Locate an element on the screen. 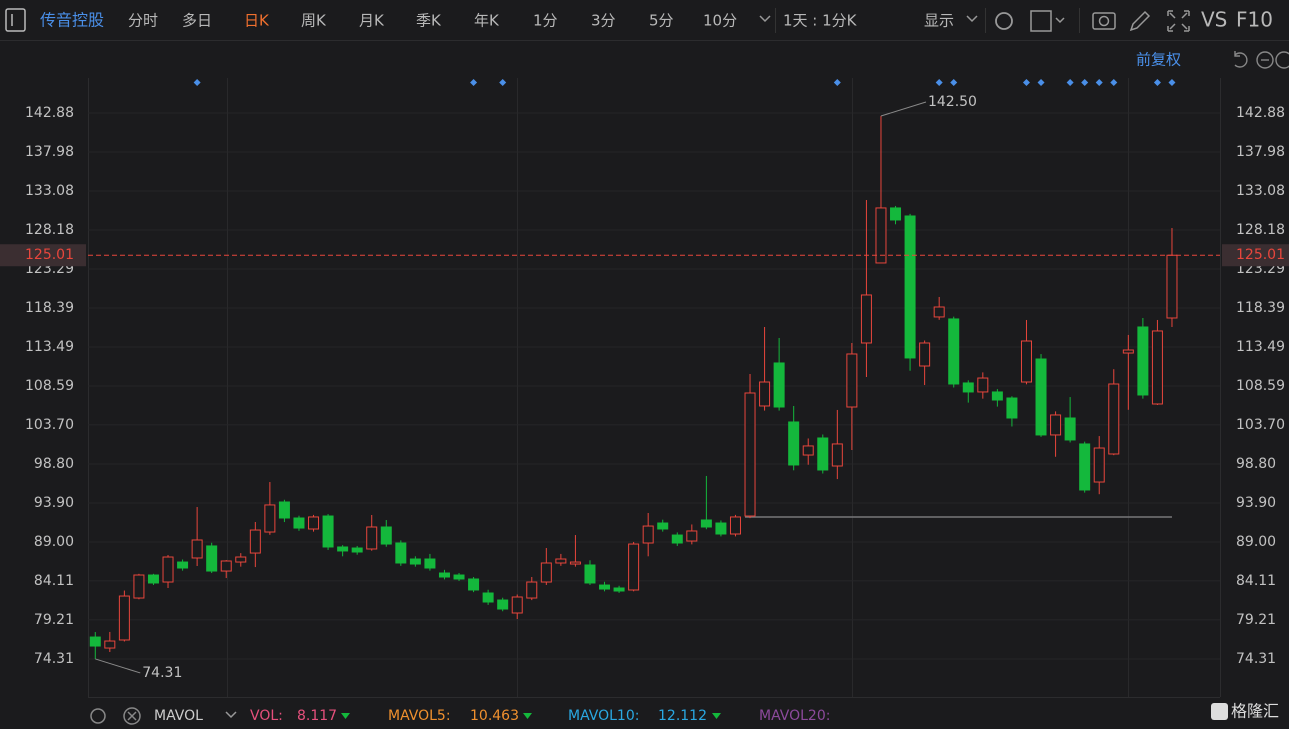  indicator-chevron is located at coordinates (231, 715).